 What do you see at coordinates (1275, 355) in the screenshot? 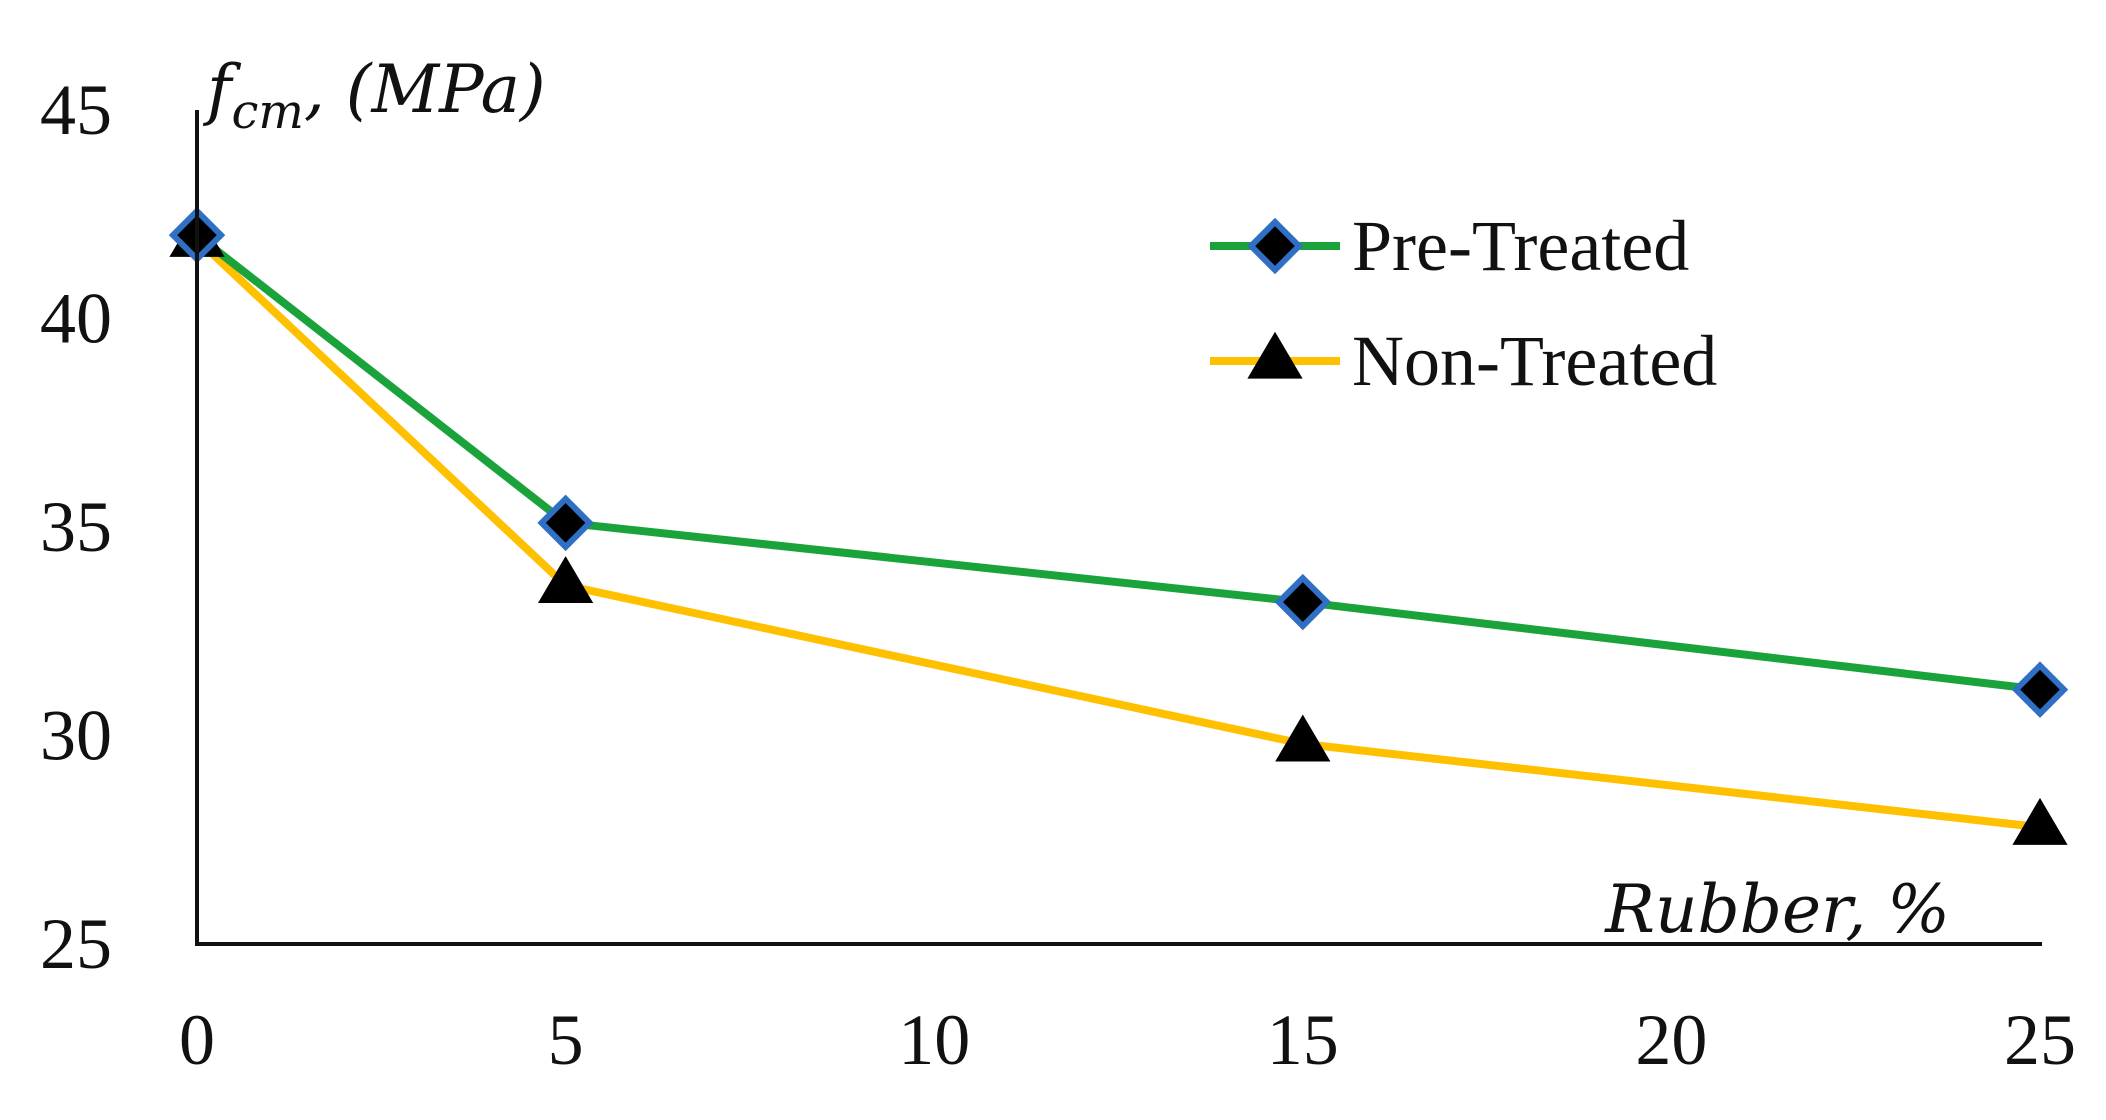
I see `legend-non-treated-marker` at bounding box center [1275, 355].